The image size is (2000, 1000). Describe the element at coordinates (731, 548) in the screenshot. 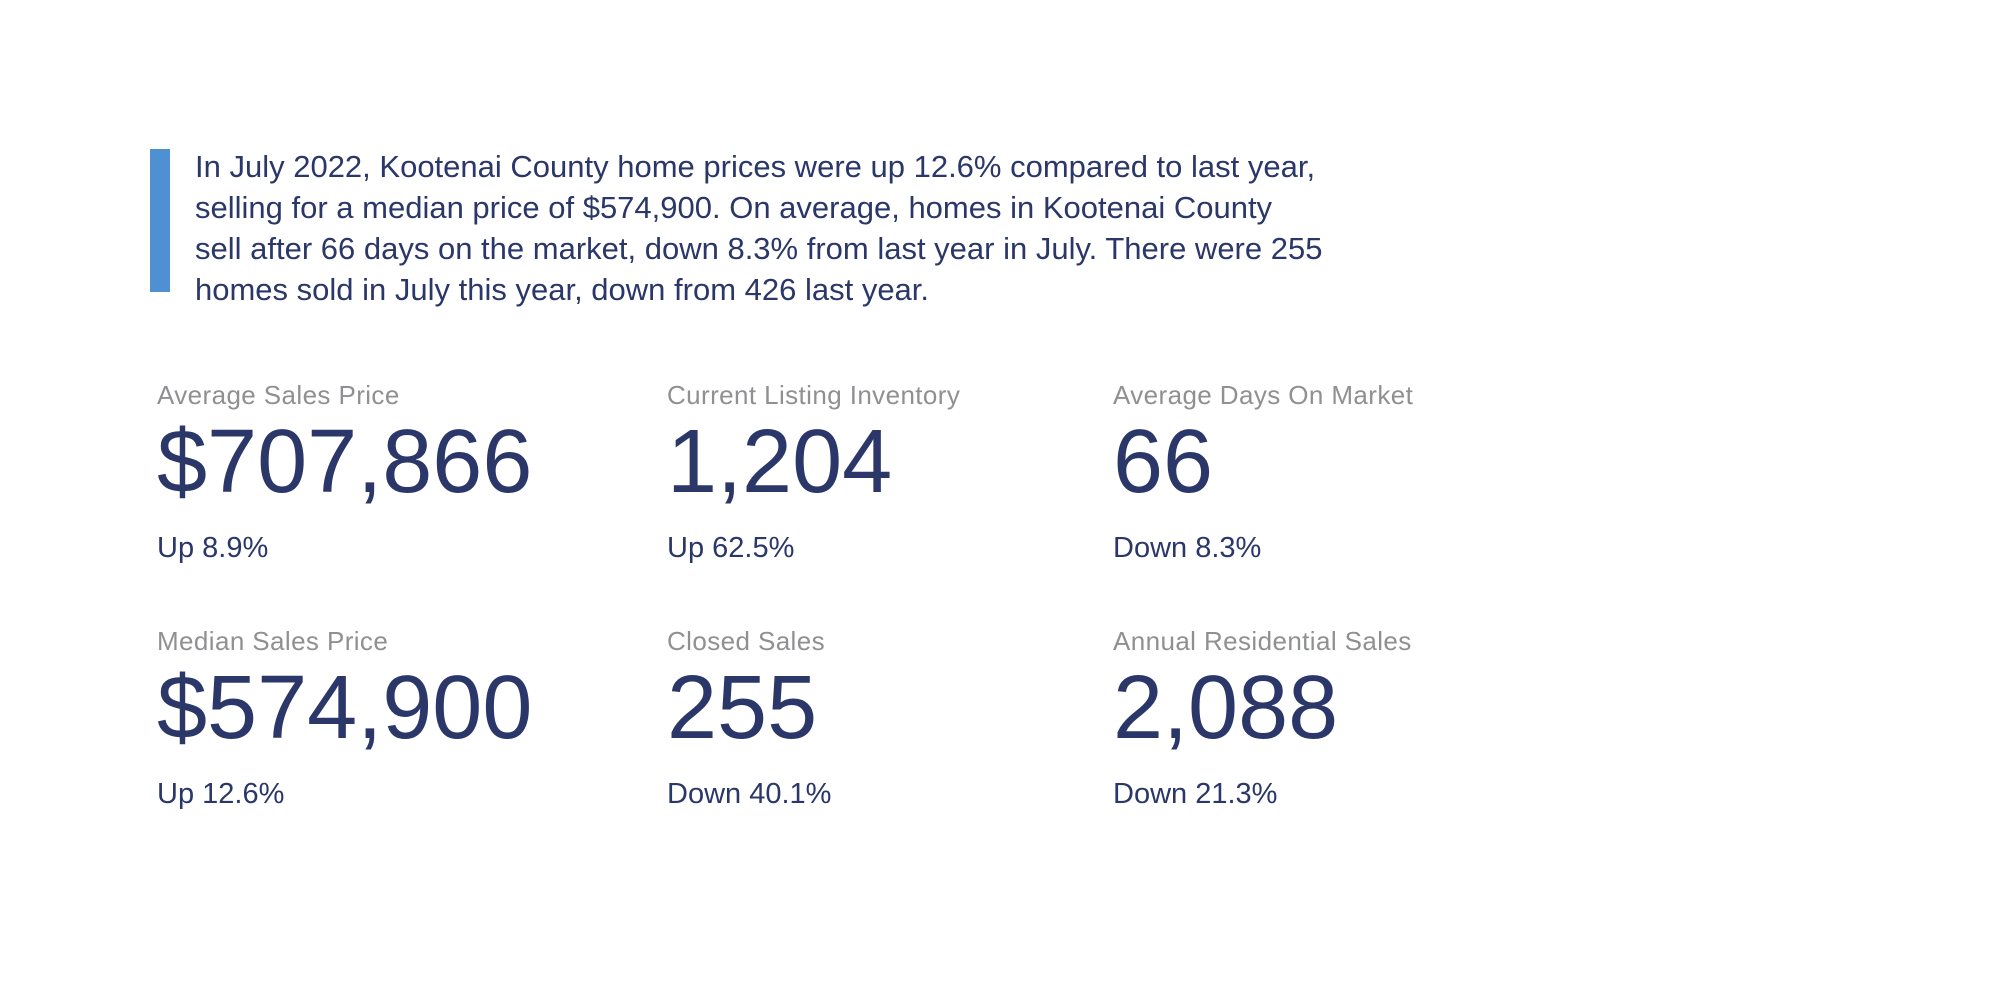

I see `stat-change-badge: Up 62.5%` at that location.